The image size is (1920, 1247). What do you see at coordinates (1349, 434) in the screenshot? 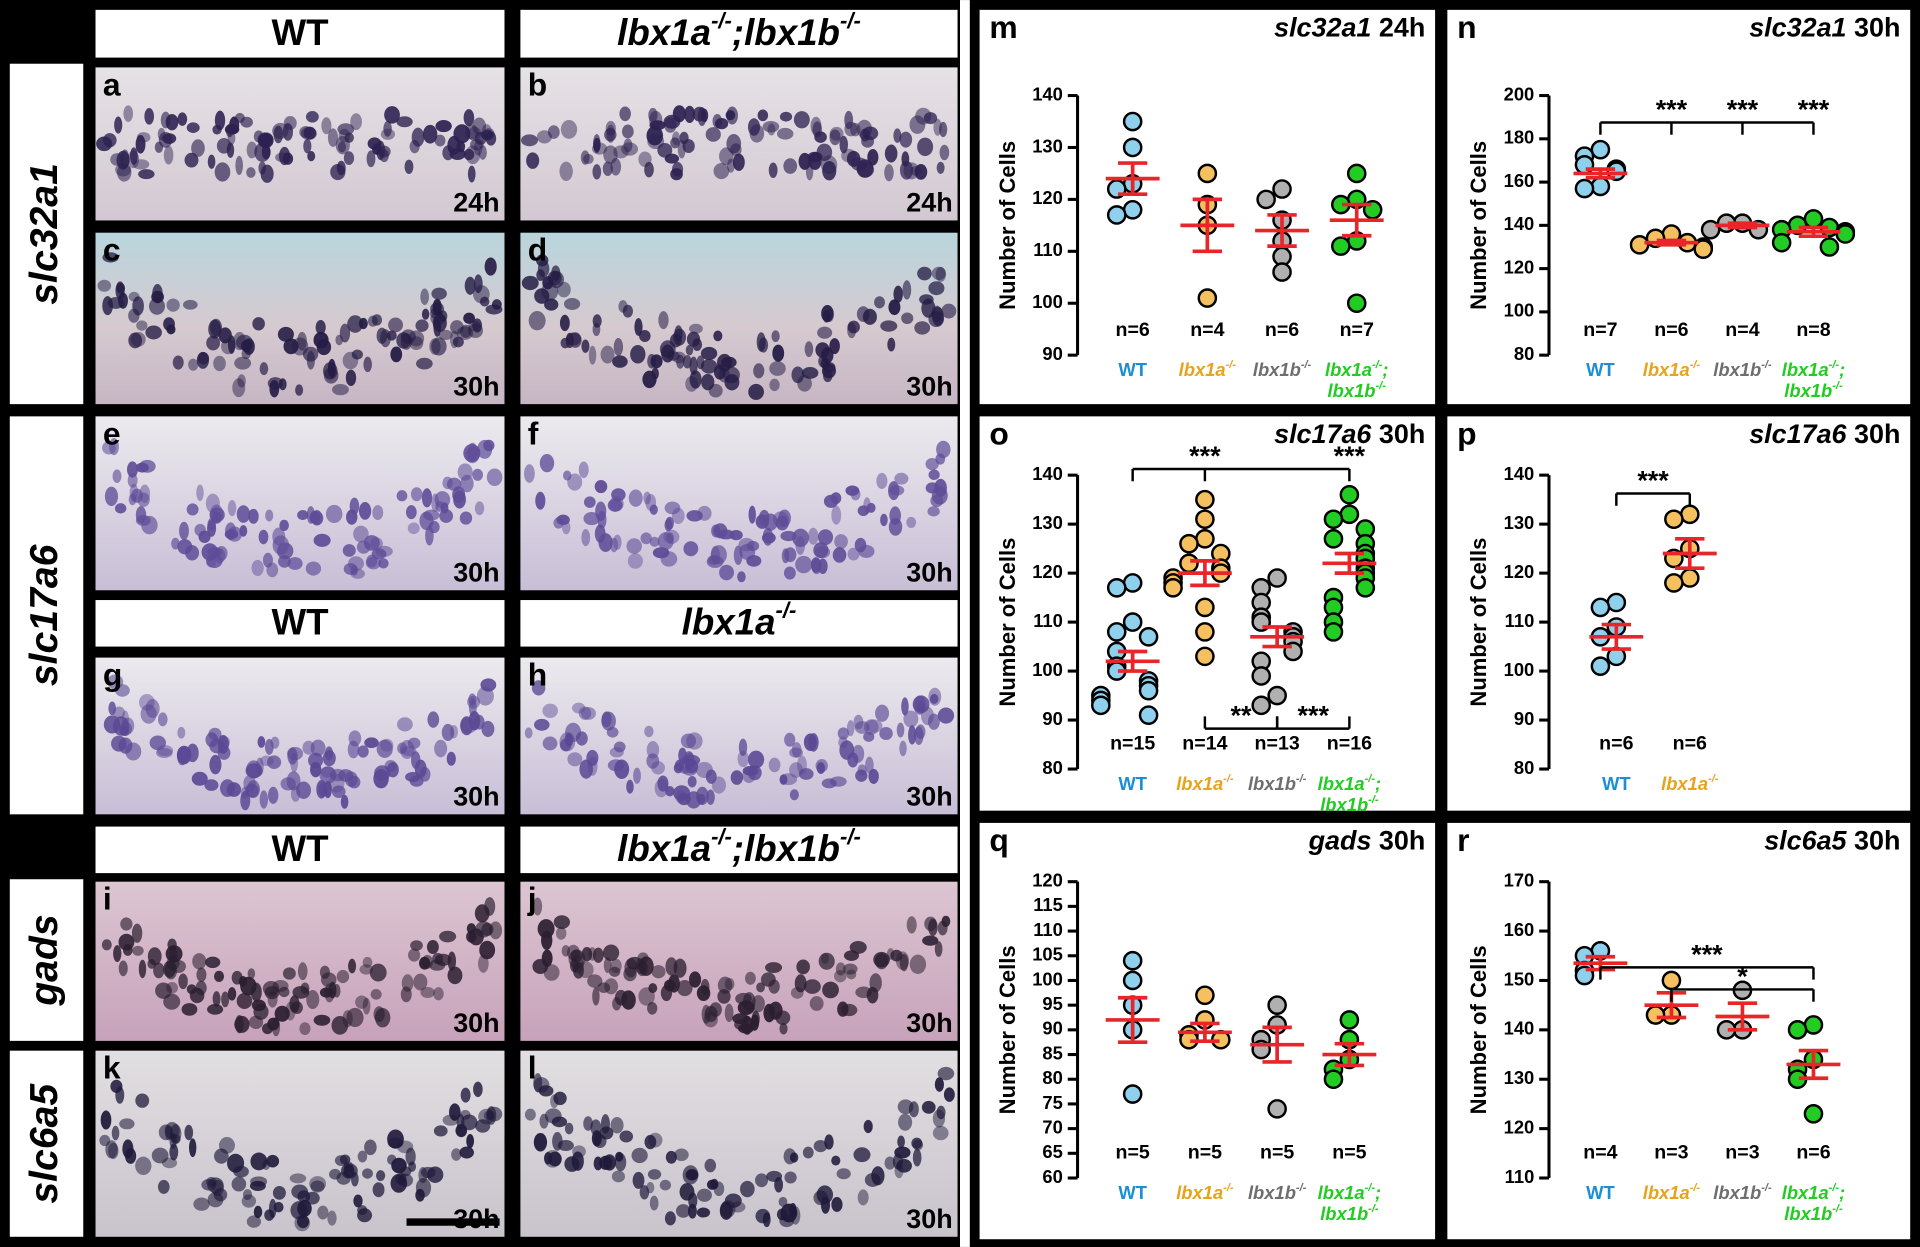
I see `chart-title: slc17a6 30h` at bounding box center [1349, 434].